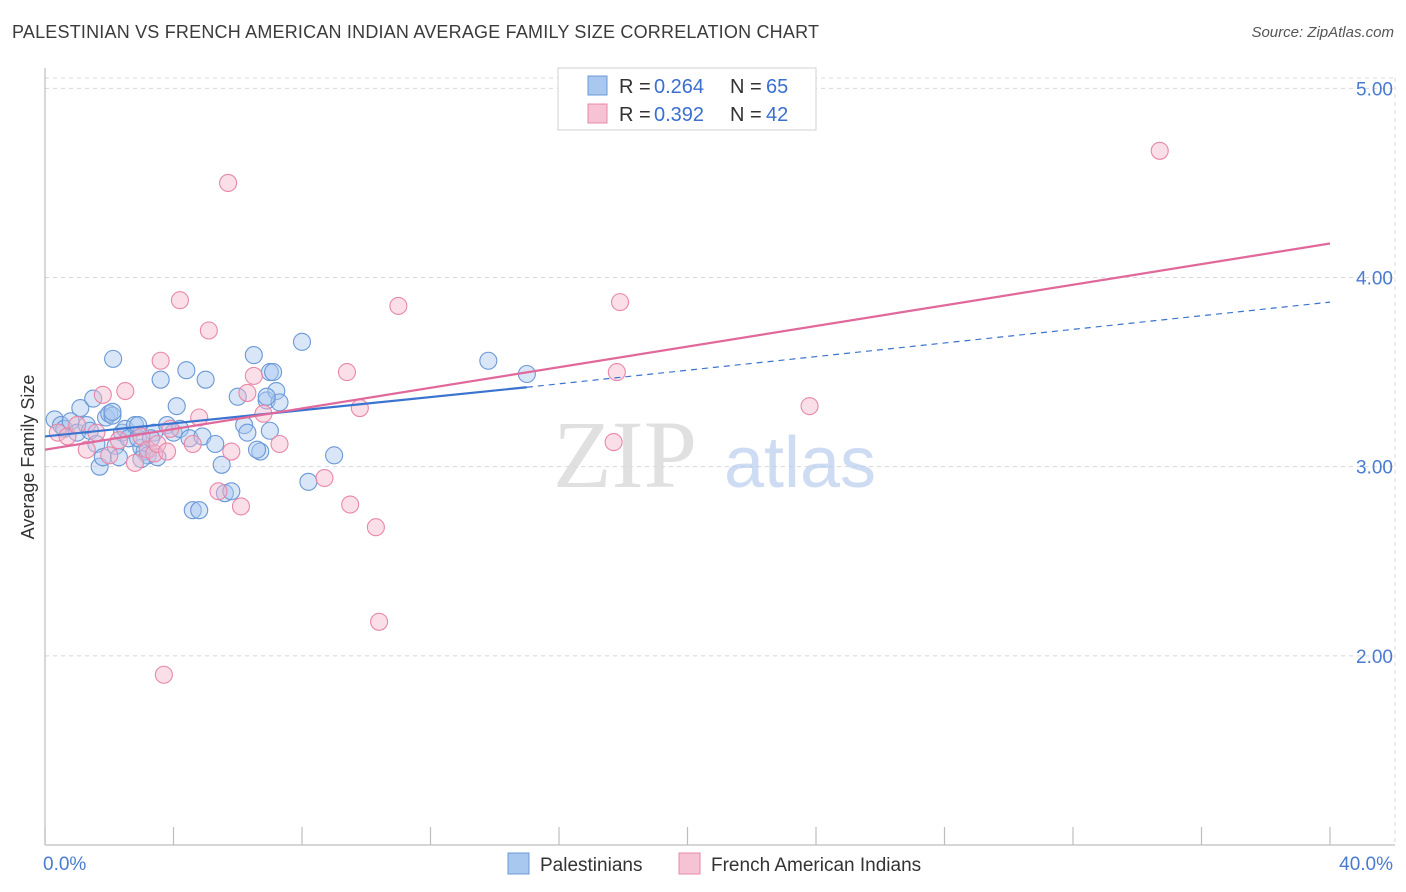 This screenshot has height=892, width=1406. Describe the element at coordinates (28, 457) in the screenshot. I see `y-axis-label: Average Family Size` at that location.